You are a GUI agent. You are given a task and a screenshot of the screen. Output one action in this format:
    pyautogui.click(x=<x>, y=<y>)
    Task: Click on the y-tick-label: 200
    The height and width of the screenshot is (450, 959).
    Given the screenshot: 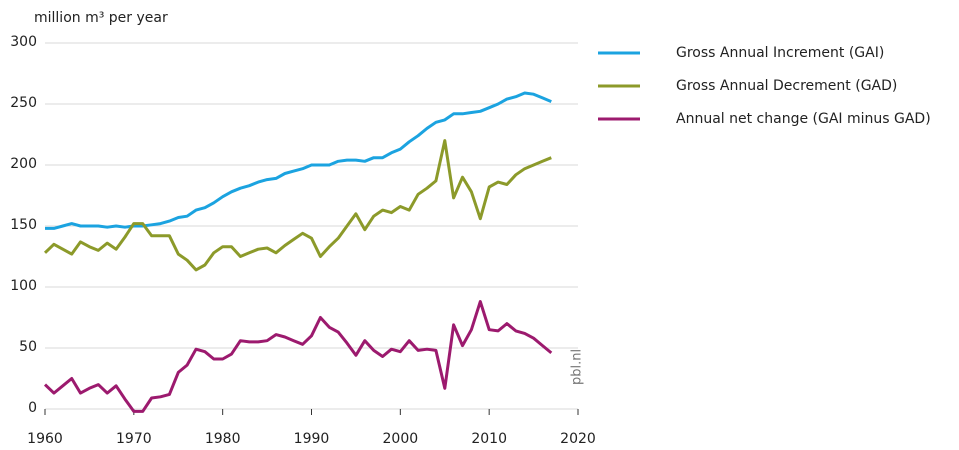 What is the action you would take?
    pyautogui.click(x=23, y=164)
    